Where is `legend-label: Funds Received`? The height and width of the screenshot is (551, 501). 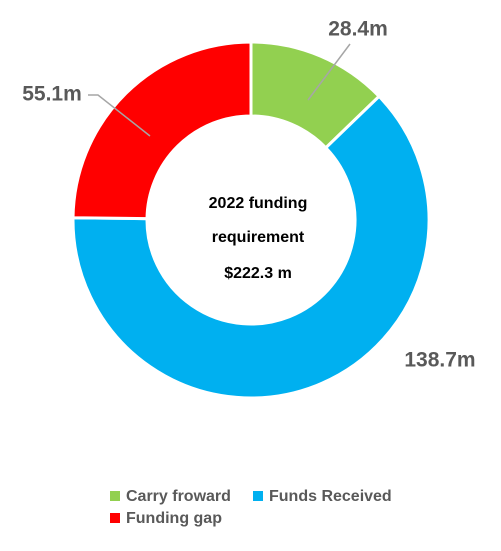
legend-label: Funds Received is located at coordinates (330, 496).